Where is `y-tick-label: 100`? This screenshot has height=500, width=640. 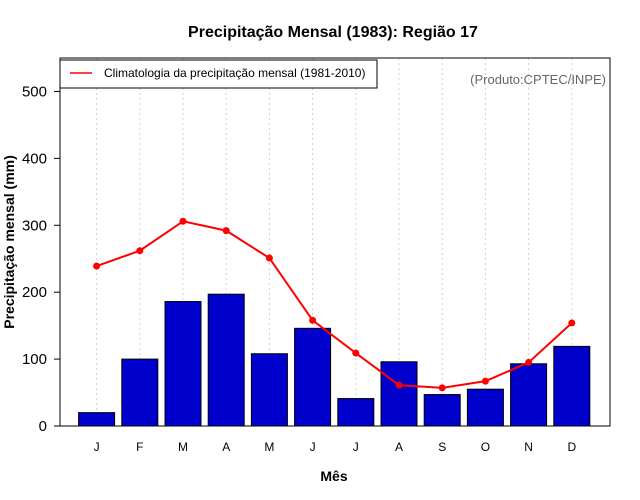 y-tick-label: 100 is located at coordinates (34, 359).